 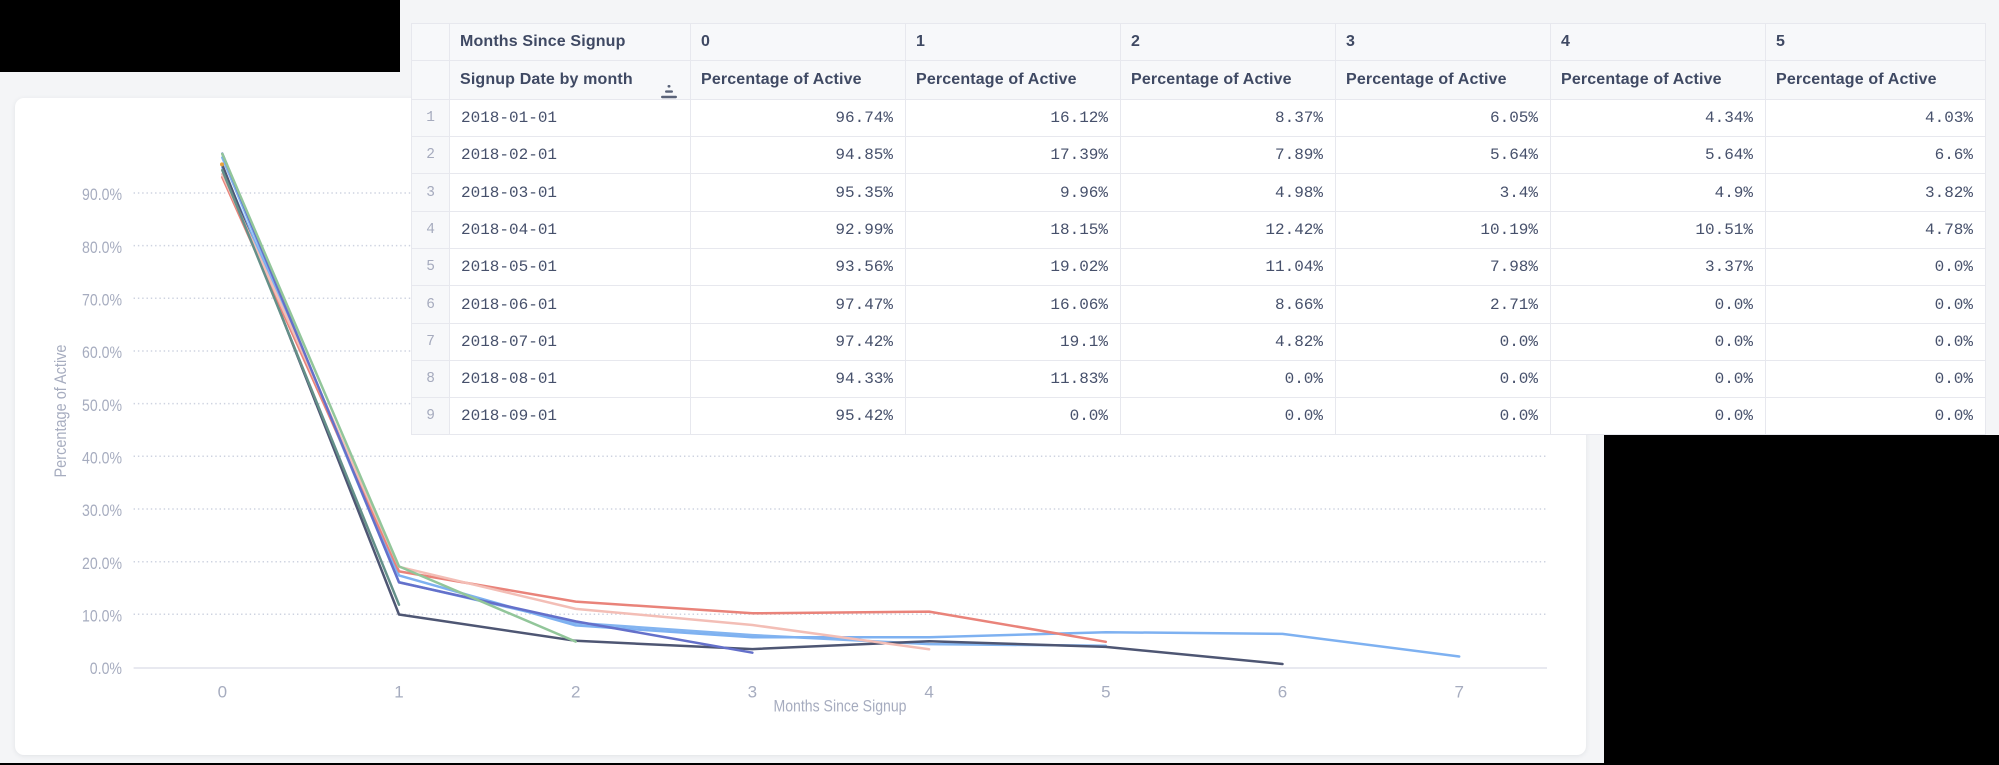 I want to click on svg-text: 3, so click(x=752, y=692).